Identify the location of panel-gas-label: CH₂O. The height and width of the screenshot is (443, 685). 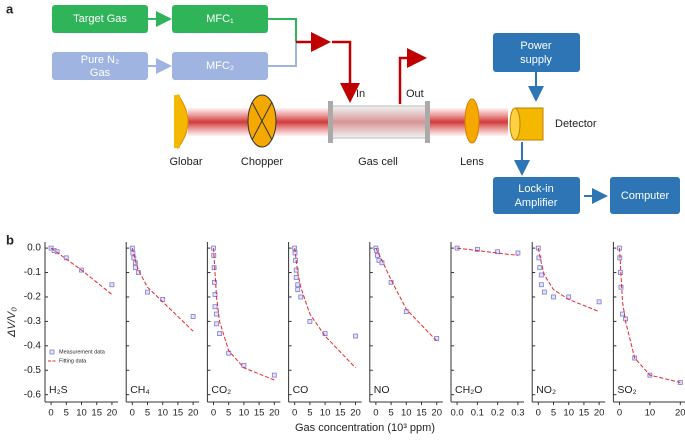
(468, 390).